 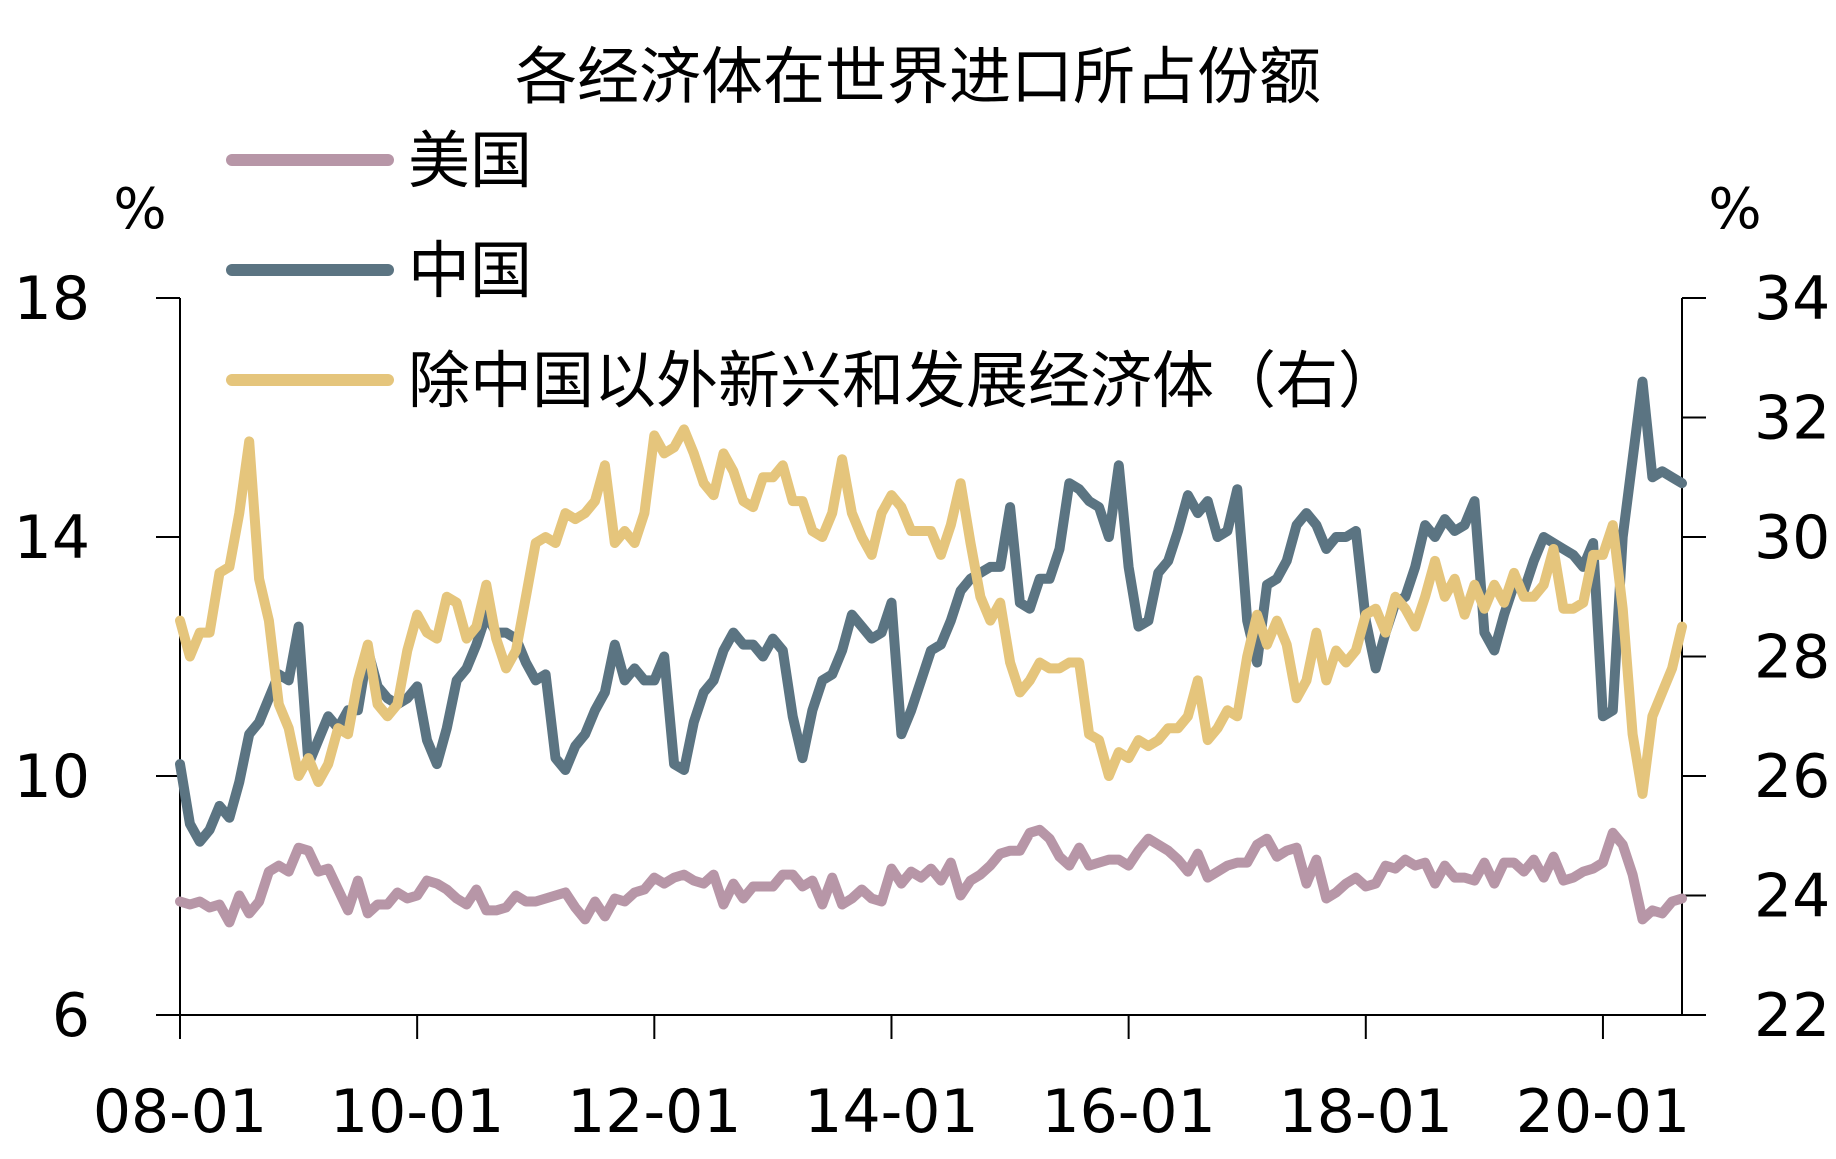 What do you see at coordinates (52, 777) in the screenshot?
I see `left-tick-label: 10` at bounding box center [52, 777].